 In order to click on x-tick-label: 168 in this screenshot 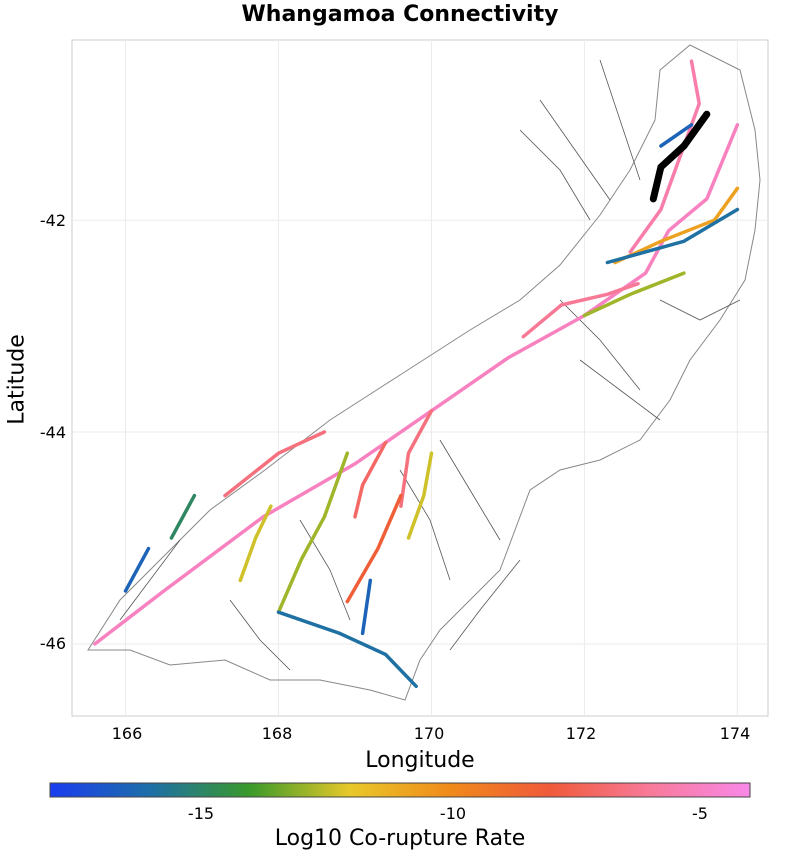, I will do `click(277, 733)`.